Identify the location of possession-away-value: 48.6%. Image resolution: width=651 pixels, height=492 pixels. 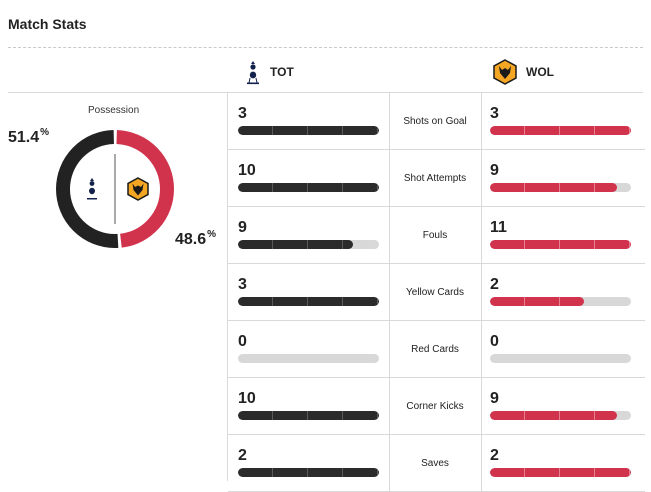
(196, 238).